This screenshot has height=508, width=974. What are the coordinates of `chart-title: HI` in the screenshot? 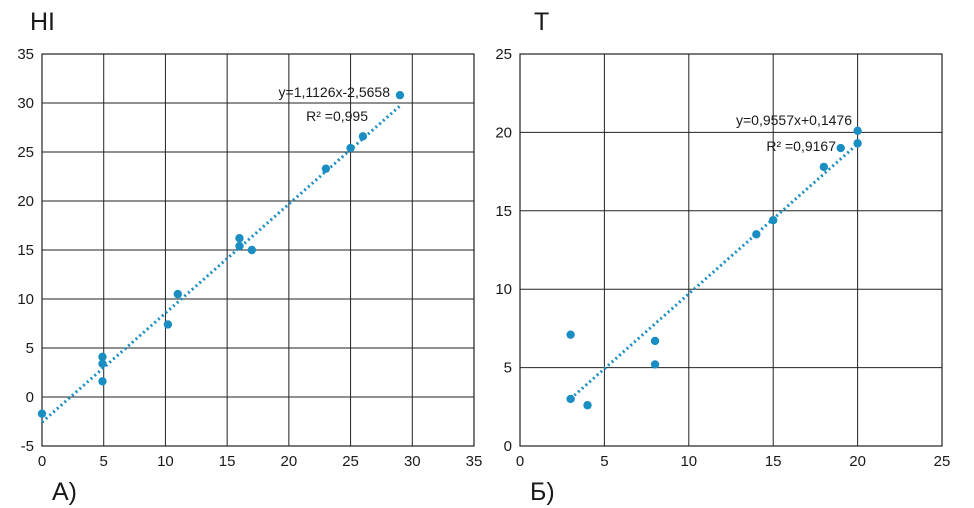 It's located at (42, 22).